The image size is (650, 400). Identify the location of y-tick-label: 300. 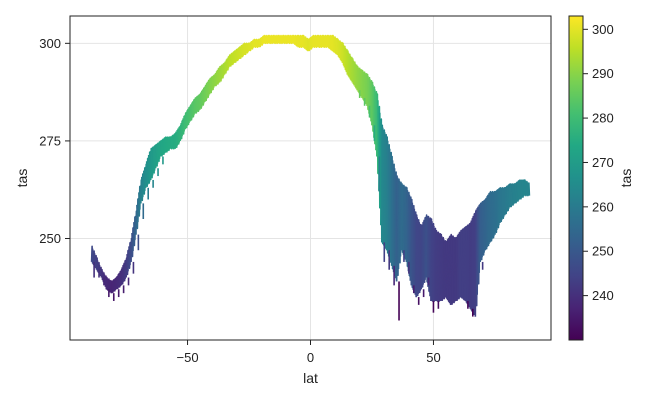
(50, 43).